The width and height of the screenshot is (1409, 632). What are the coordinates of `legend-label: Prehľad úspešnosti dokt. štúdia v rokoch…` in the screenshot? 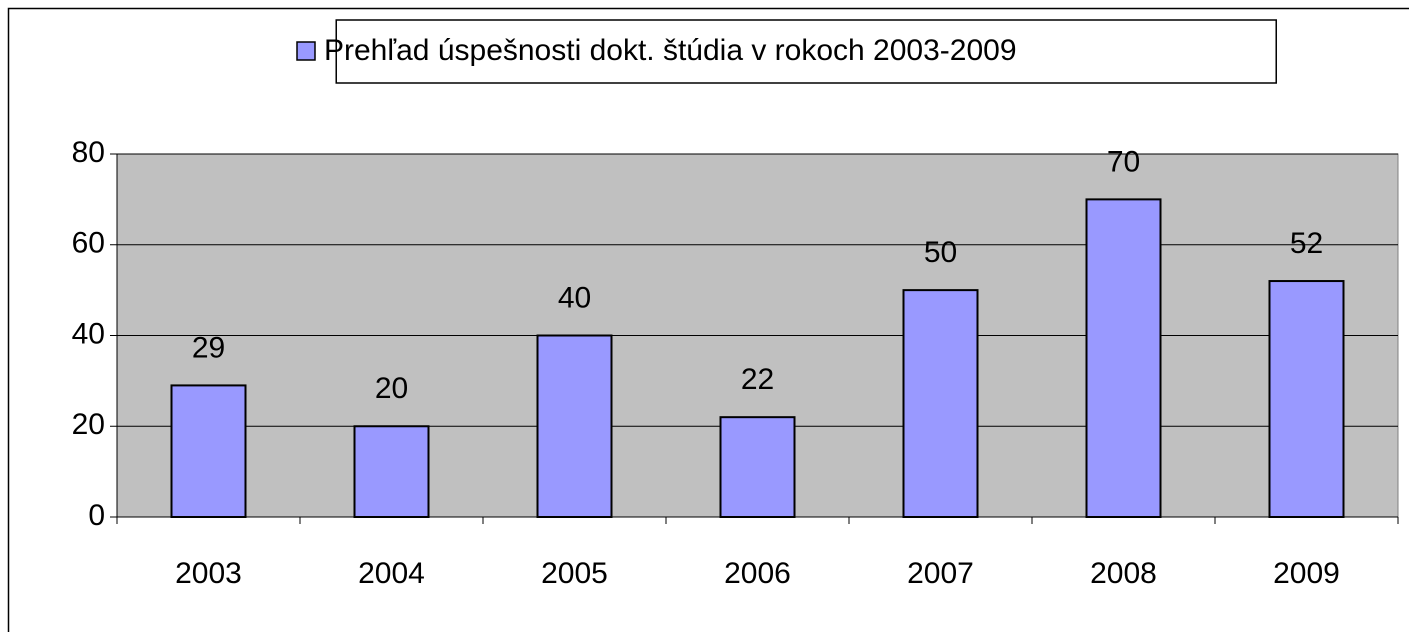 It's located at (670, 50).